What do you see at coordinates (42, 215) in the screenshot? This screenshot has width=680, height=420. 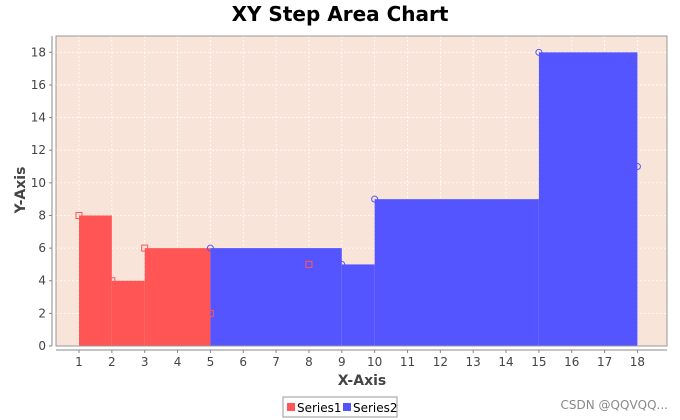 I see `y-tick-label: 8` at bounding box center [42, 215].